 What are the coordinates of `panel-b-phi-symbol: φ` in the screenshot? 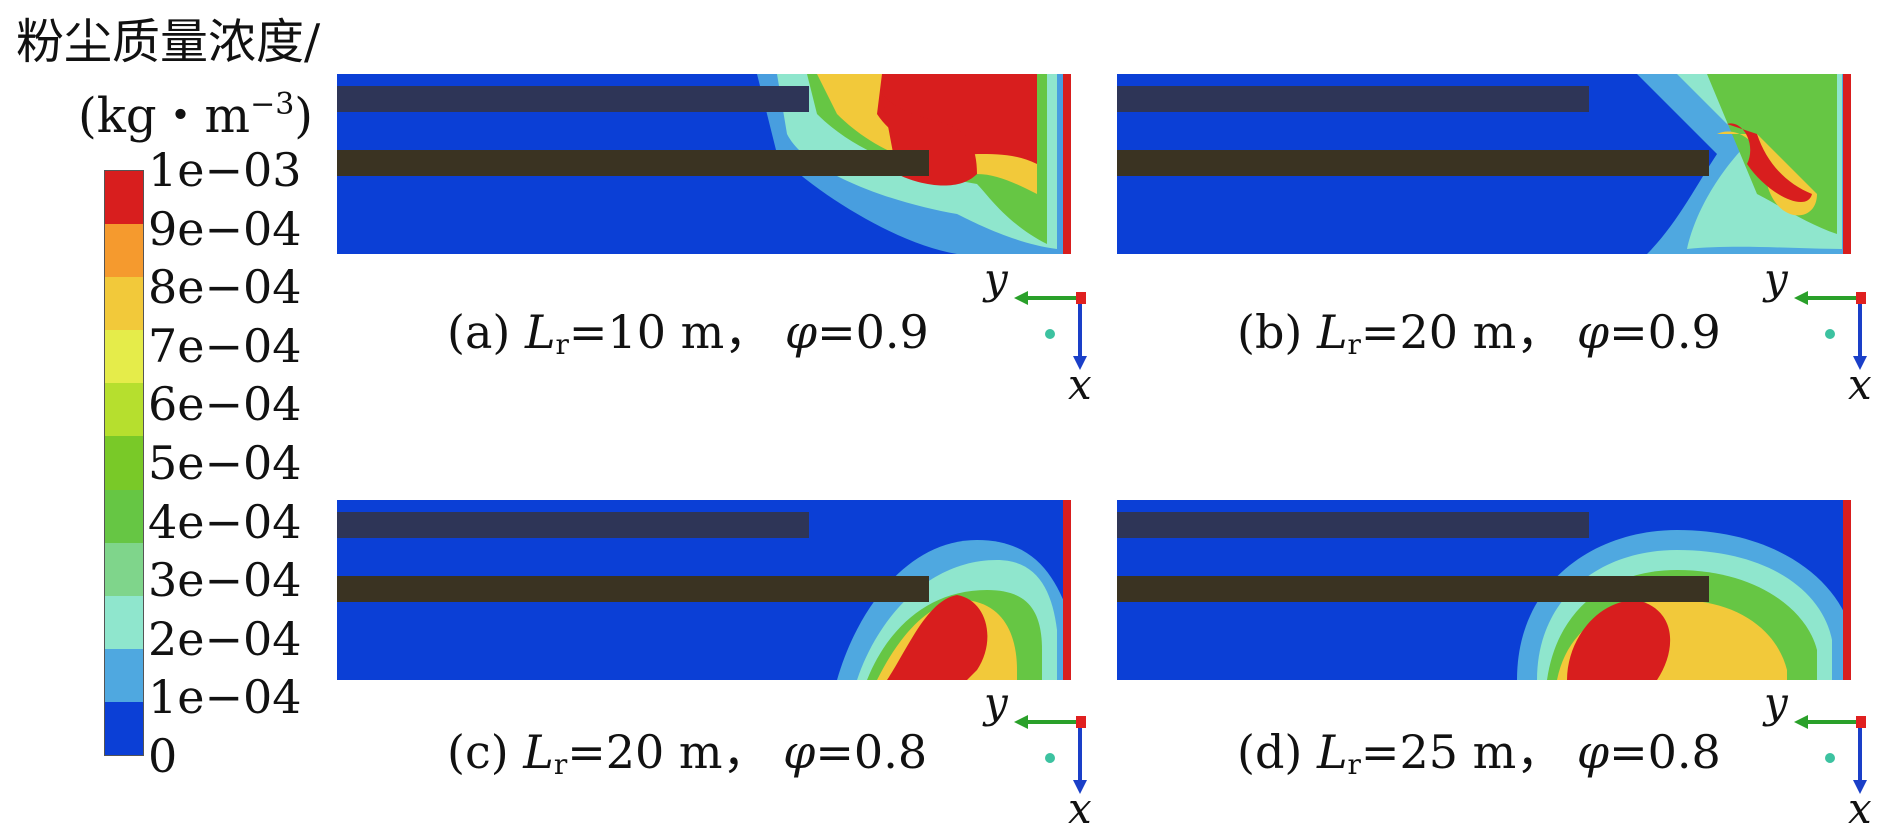 It's located at (1593, 332).